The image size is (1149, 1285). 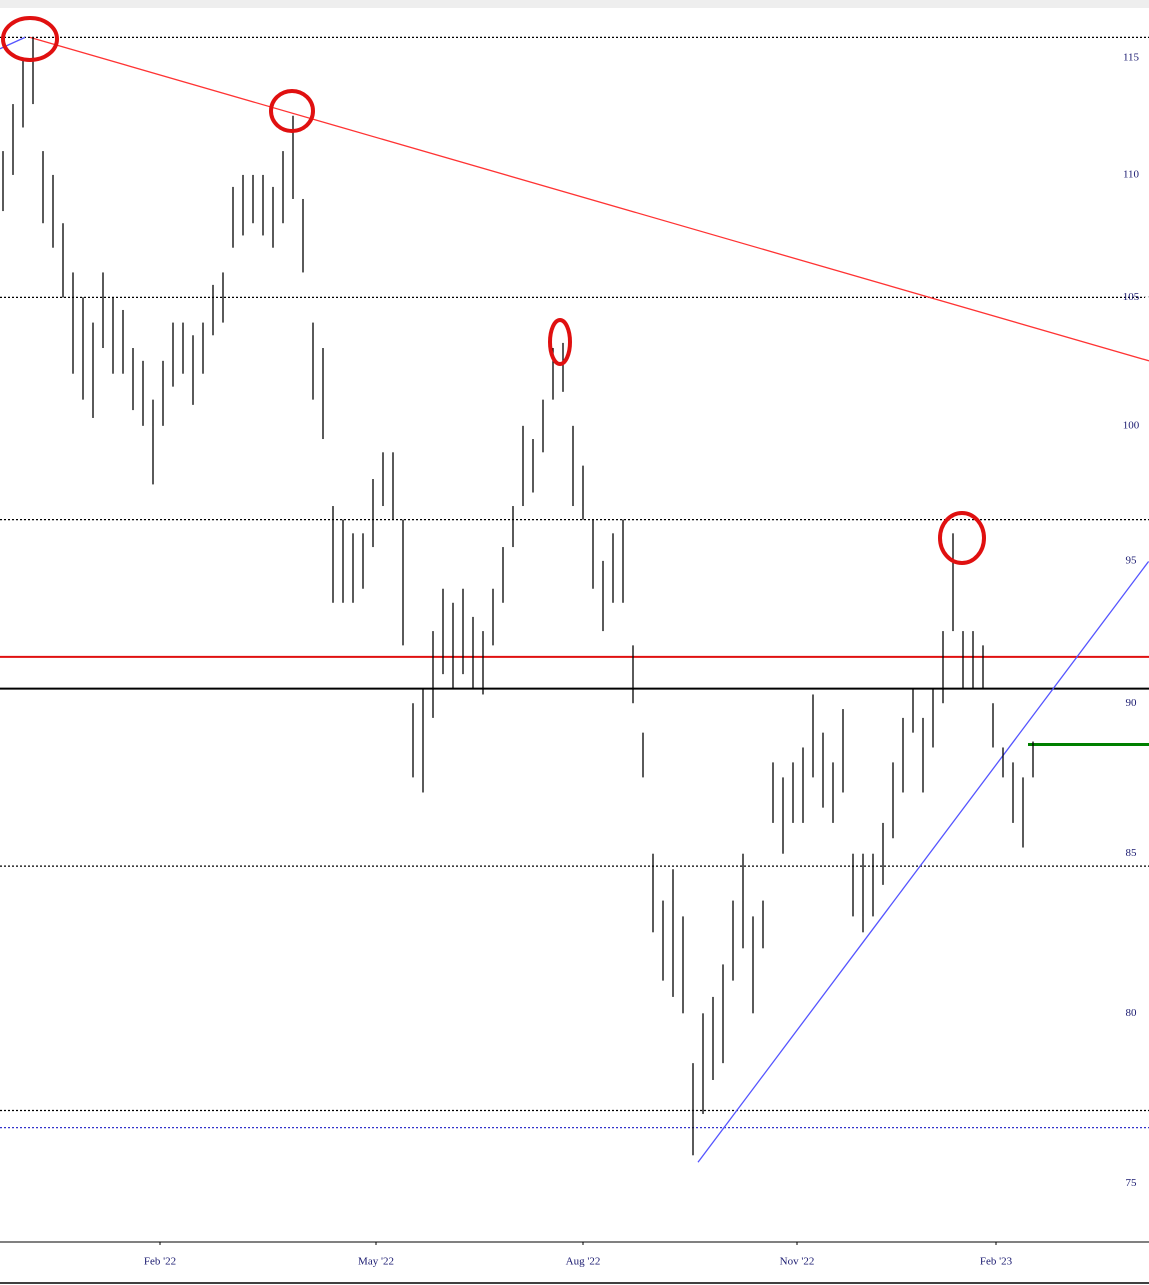 I want to click on y-tick-label: 95, so click(x=1132, y=560).